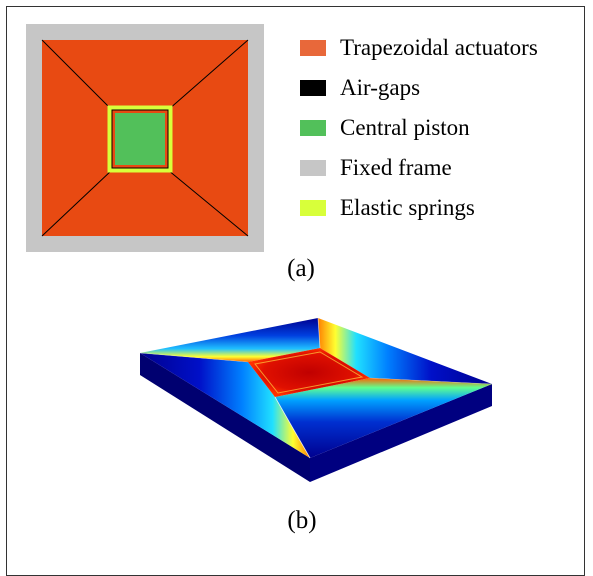  Describe the element at coordinates (225, 405) in the screenshot. I see `top-face-left` at that location.